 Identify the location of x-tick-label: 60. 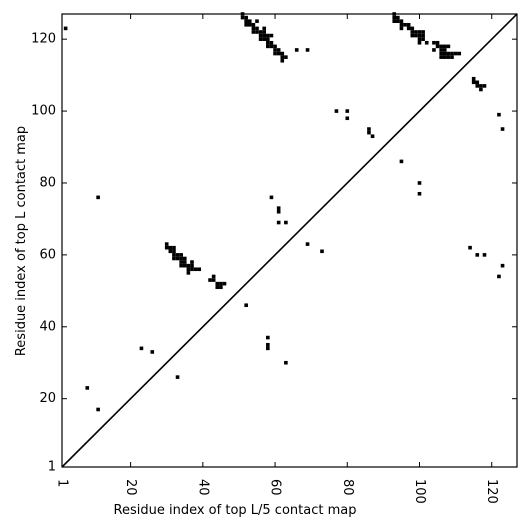
(275, 487).